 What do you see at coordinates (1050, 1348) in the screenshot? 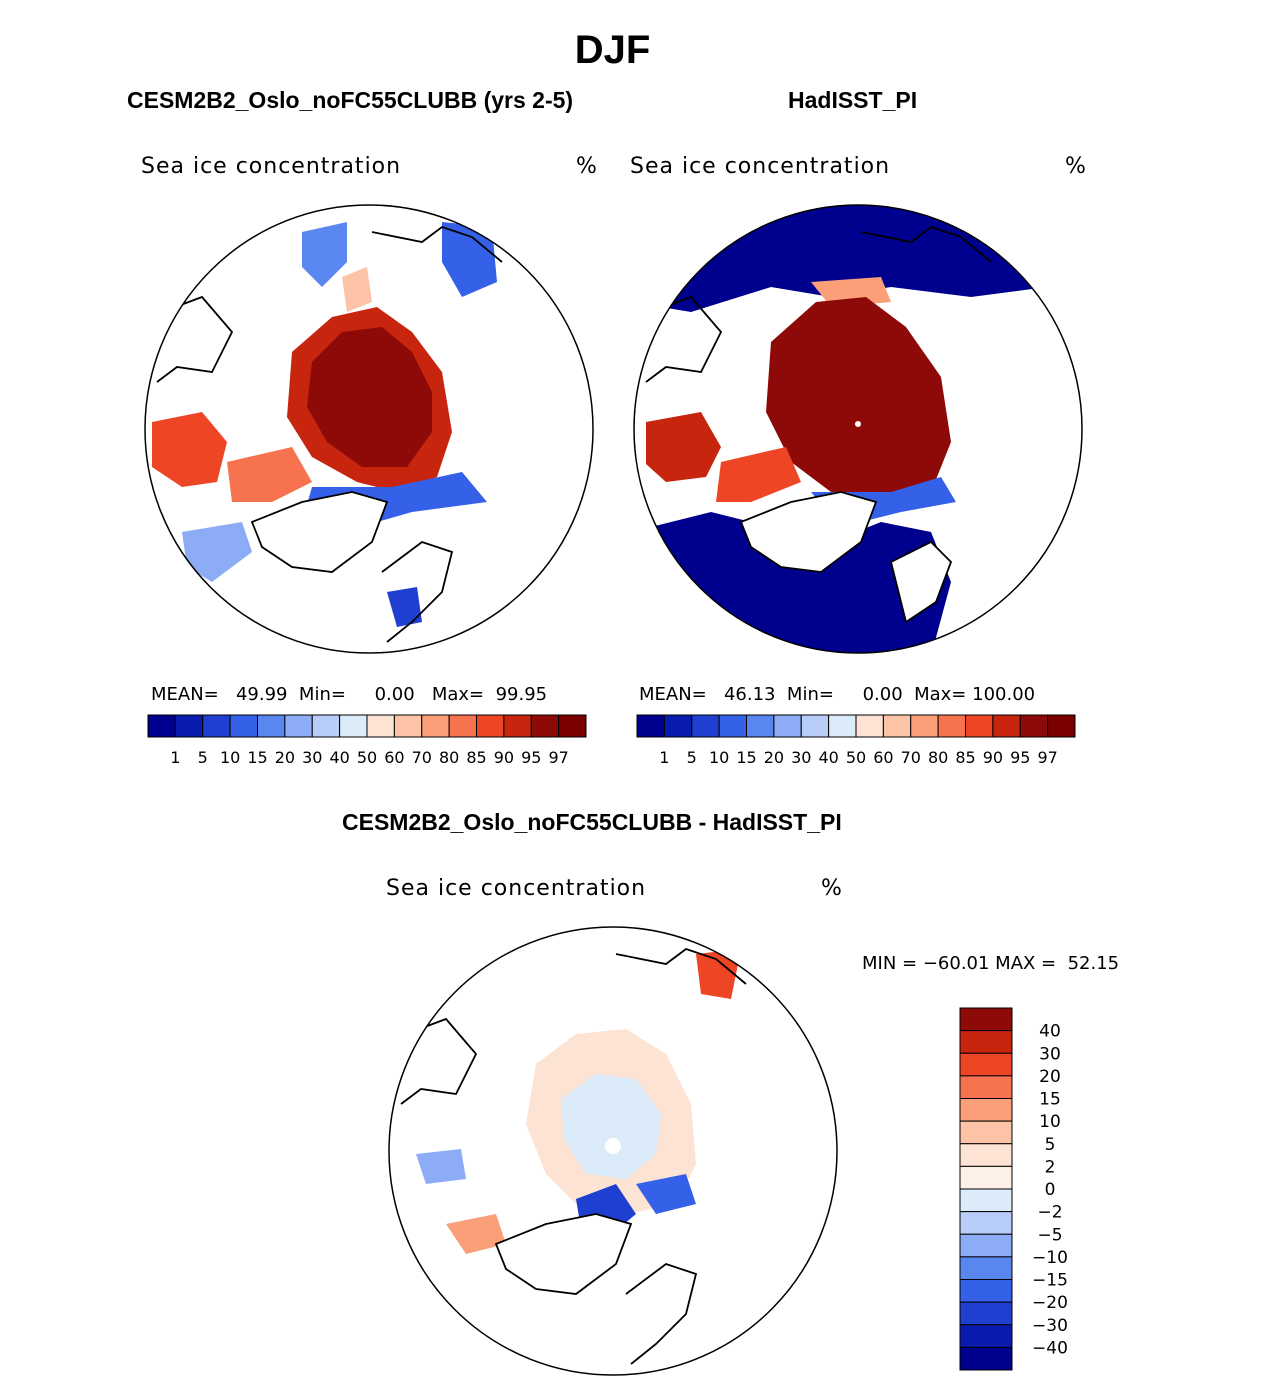
I see `colorbar-tick-label: −40` at bounding box center [1050, 1348].